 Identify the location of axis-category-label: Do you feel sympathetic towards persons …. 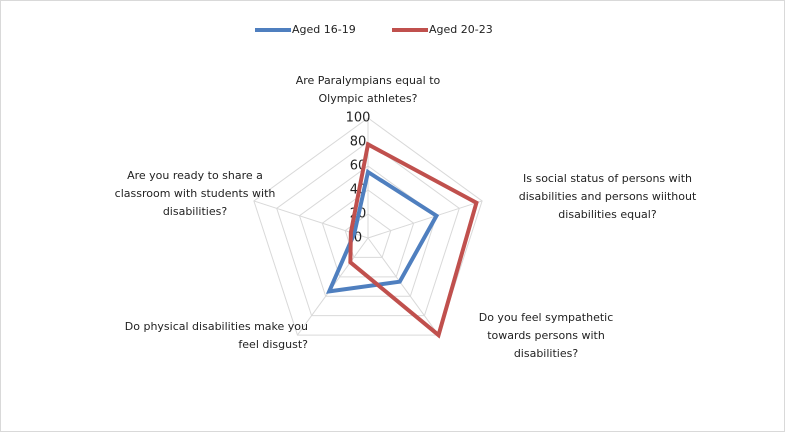
(546, 335).